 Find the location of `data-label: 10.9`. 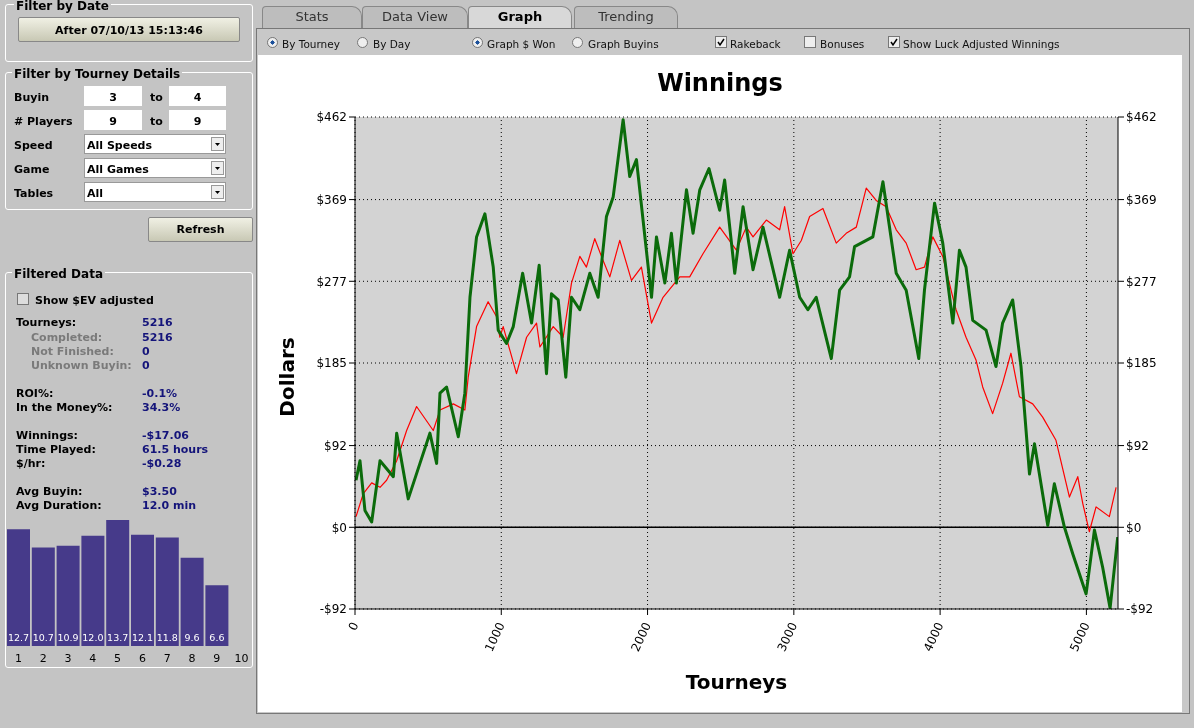

data-label: 10.9 is located at coordinates (68, 637).